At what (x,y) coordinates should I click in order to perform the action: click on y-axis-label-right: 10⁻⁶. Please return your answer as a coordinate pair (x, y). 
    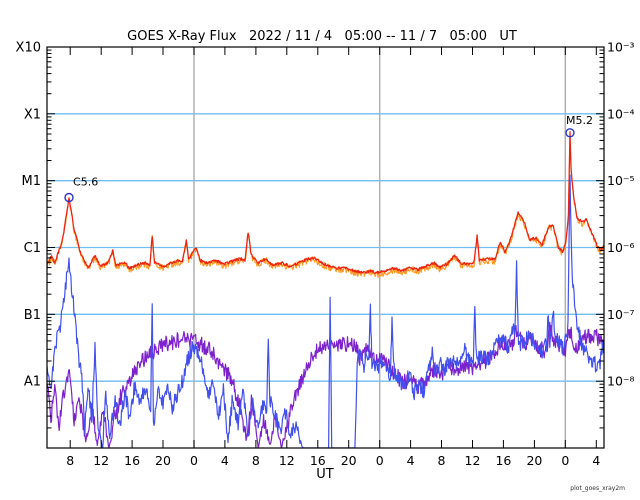
    Looking at the image, I should click on (621, 247).